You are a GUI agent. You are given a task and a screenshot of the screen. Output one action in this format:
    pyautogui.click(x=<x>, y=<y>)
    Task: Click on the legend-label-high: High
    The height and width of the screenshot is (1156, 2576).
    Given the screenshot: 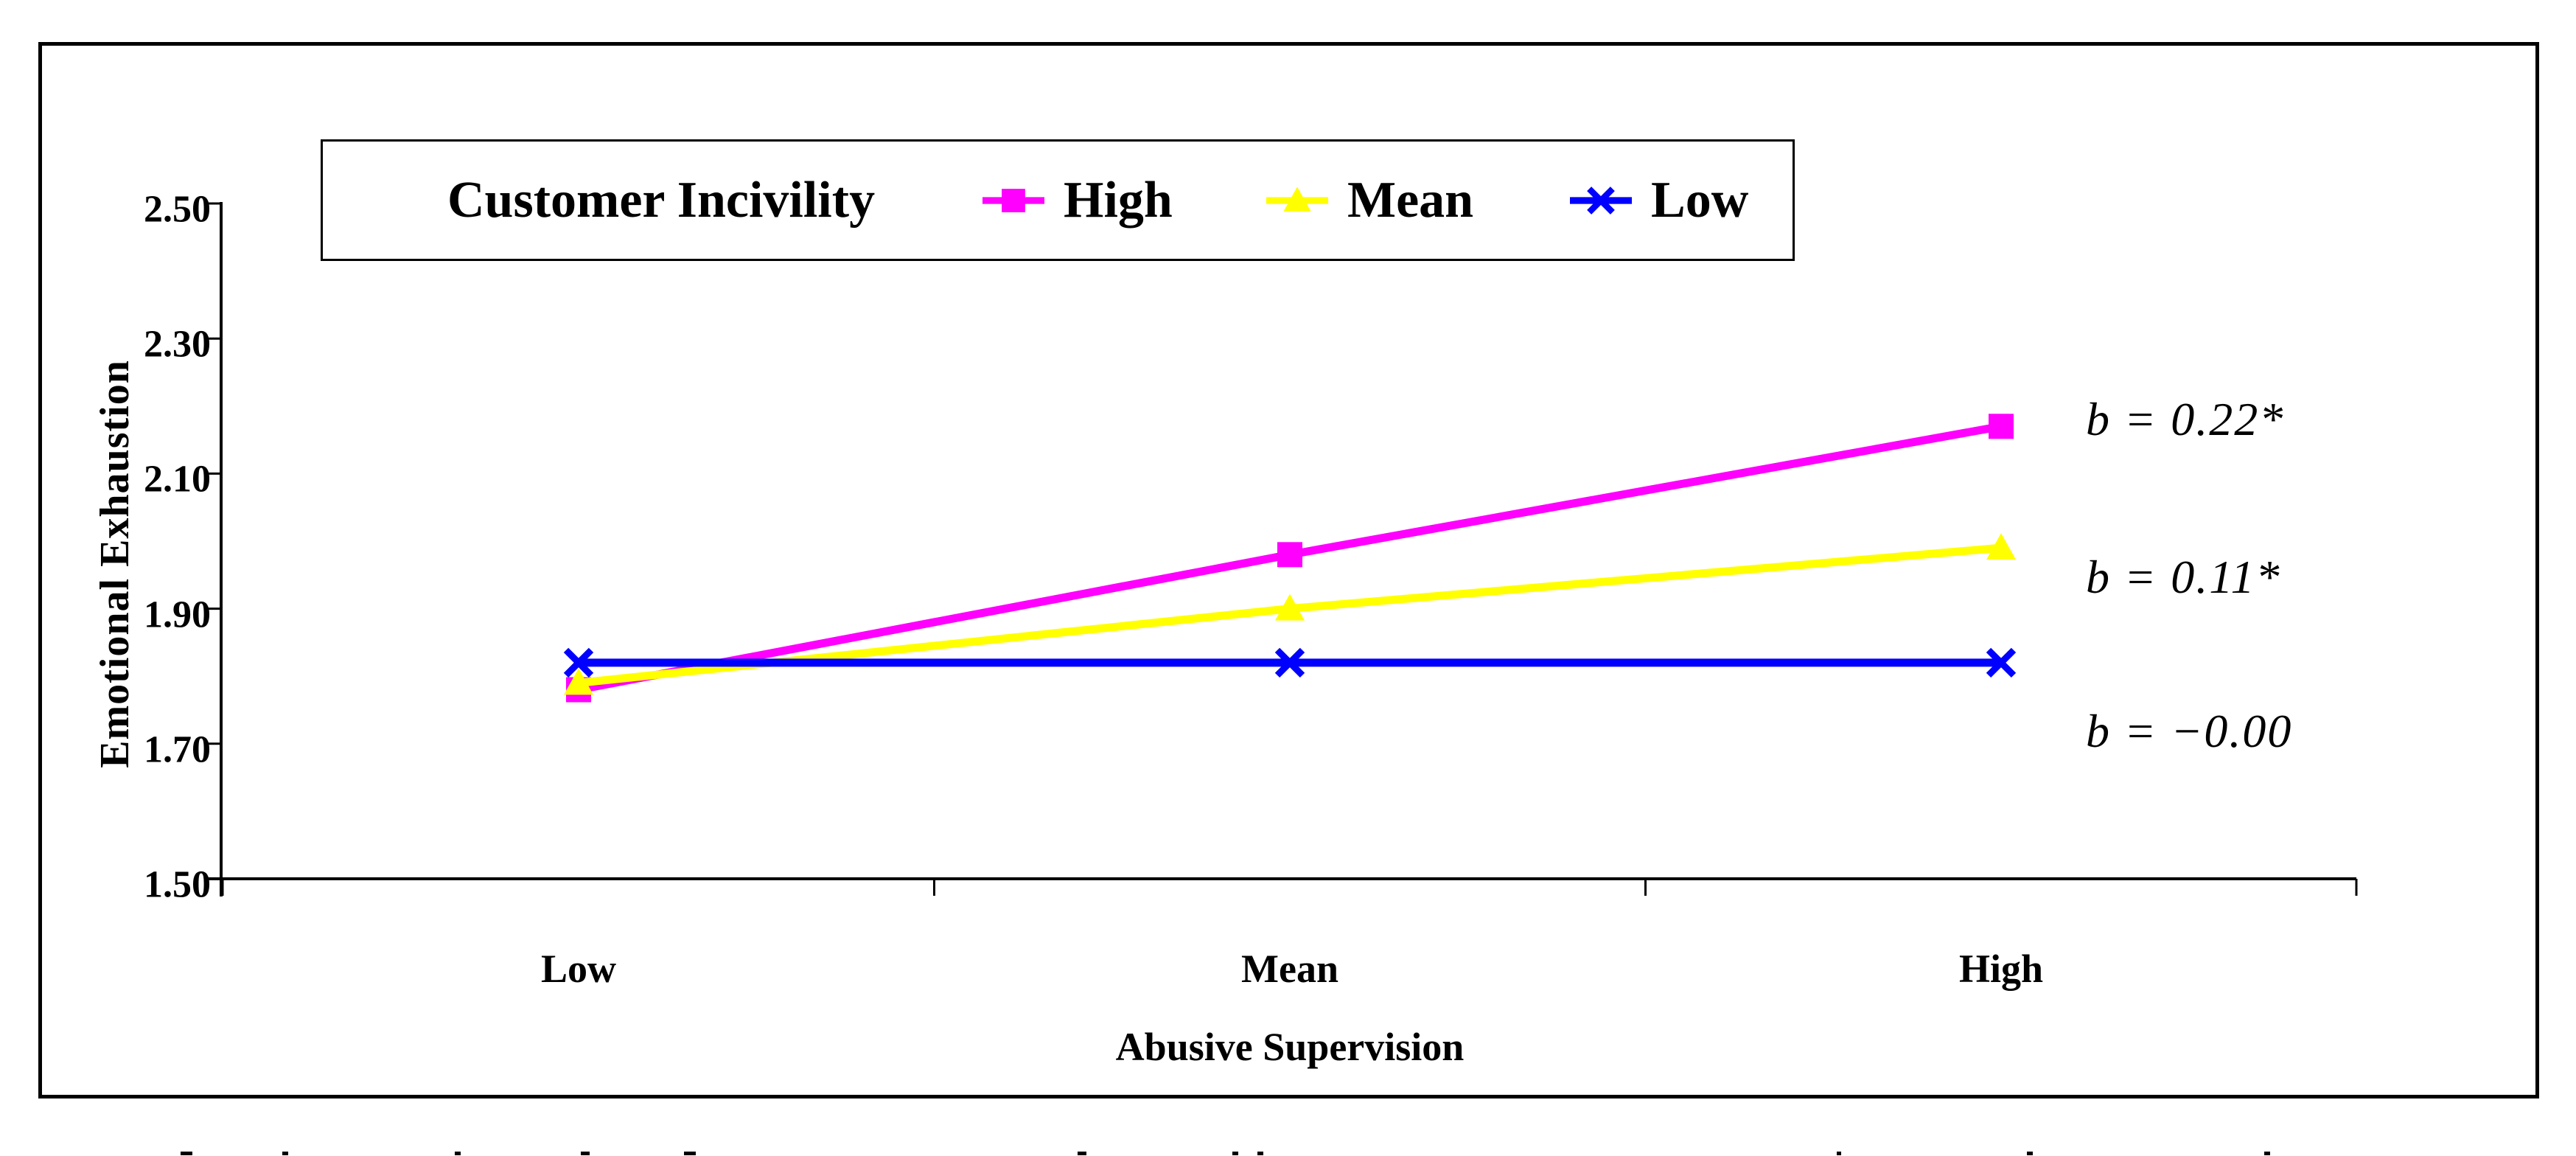 What is the action you would take?
    pyautogui.click(x=1118, y=200)
    